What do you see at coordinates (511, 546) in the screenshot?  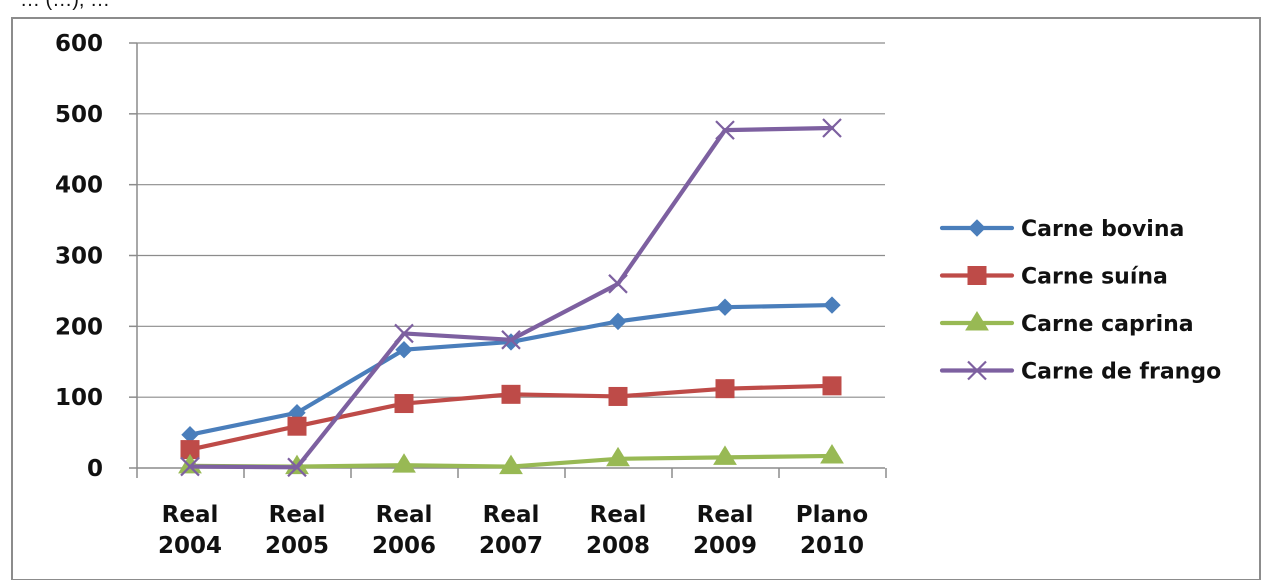 I see `x-tick-label-line: 2007` at bounding box center [511, 546].